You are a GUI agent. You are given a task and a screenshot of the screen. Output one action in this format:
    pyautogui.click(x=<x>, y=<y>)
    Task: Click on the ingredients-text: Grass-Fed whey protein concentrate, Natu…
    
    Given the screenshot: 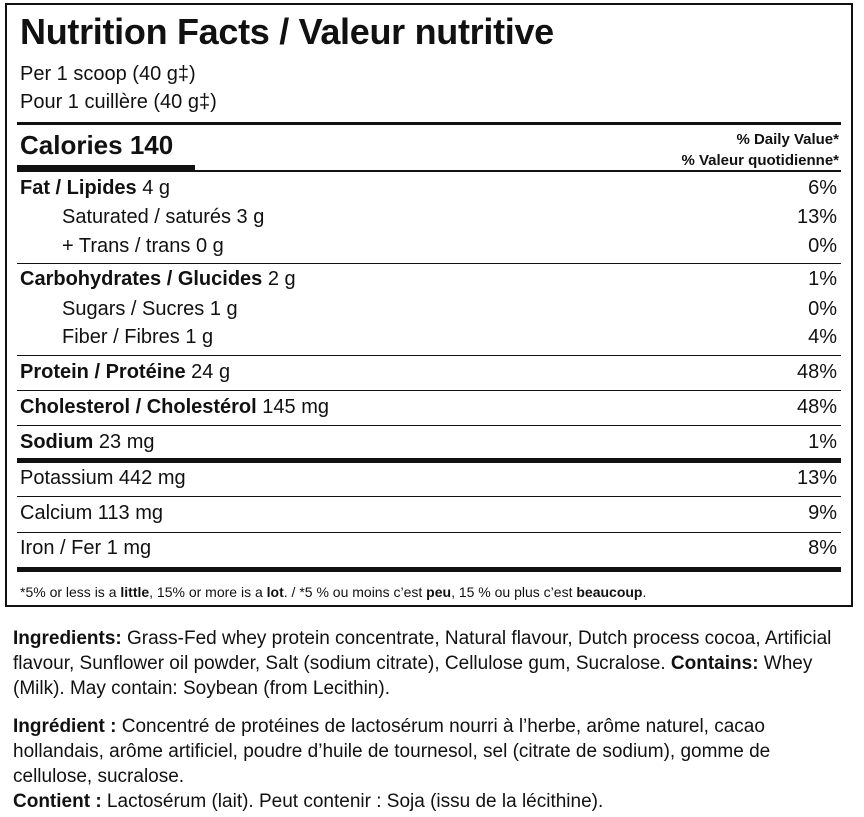 What is the action you would take?
    pyautogui.click(x=422, y=651)
    